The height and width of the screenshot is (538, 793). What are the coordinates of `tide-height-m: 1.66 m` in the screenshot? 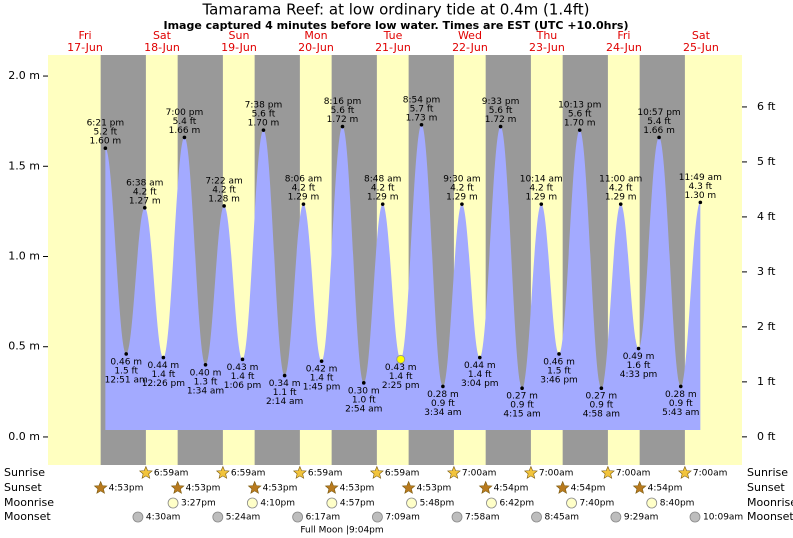 It's located at (185, 131).